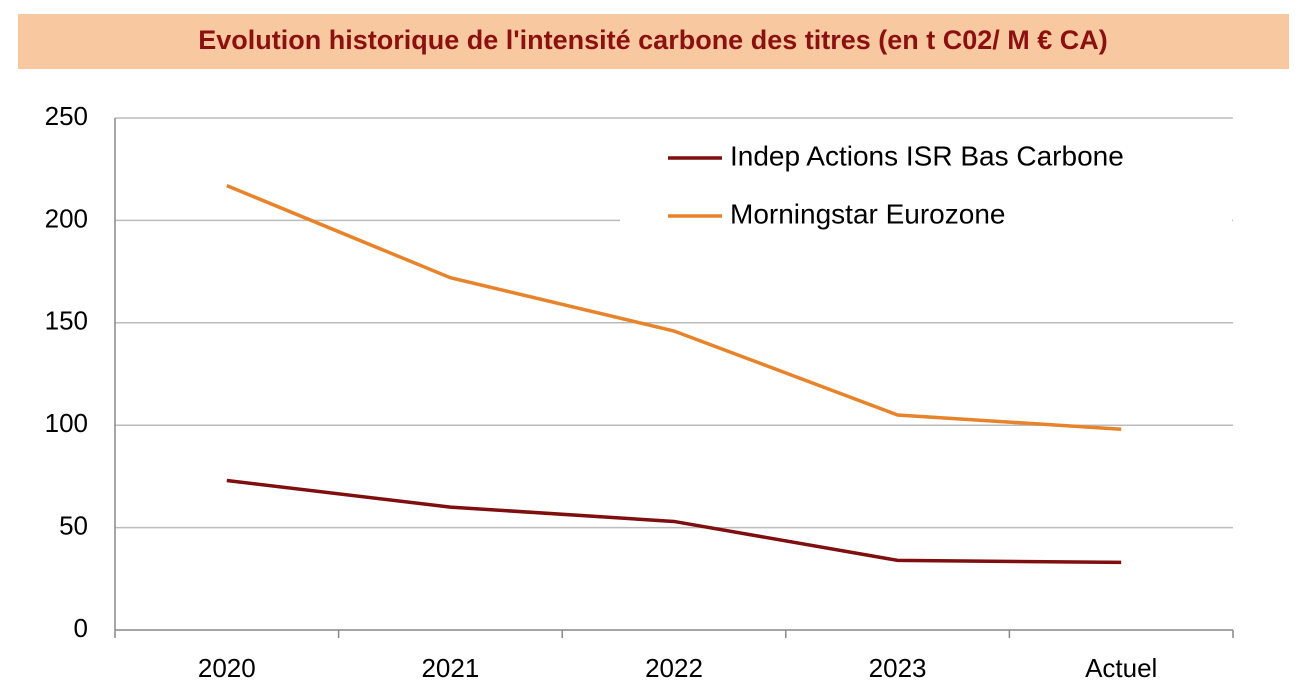 Image resolution: width=1299 pixels, height=684 pixels. I want to click on legend-box, so click(926, 185).